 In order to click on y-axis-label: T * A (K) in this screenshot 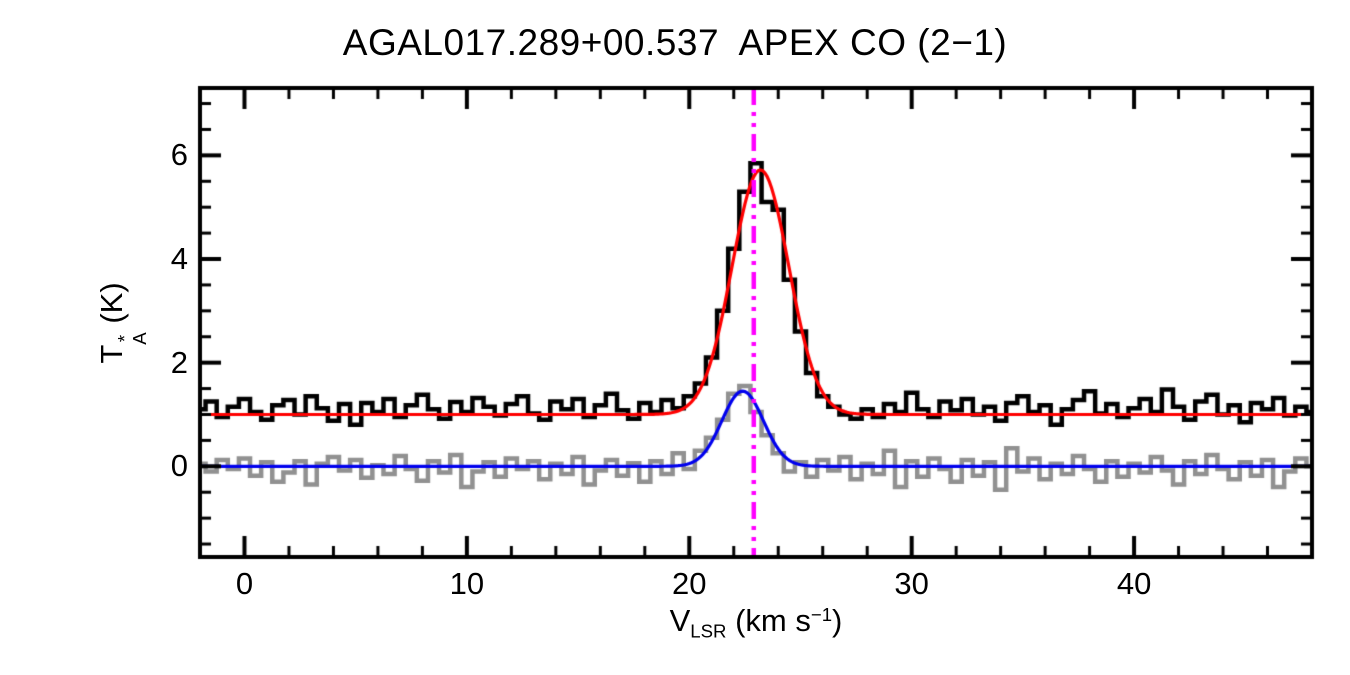, I will do `click(122, 323)`.